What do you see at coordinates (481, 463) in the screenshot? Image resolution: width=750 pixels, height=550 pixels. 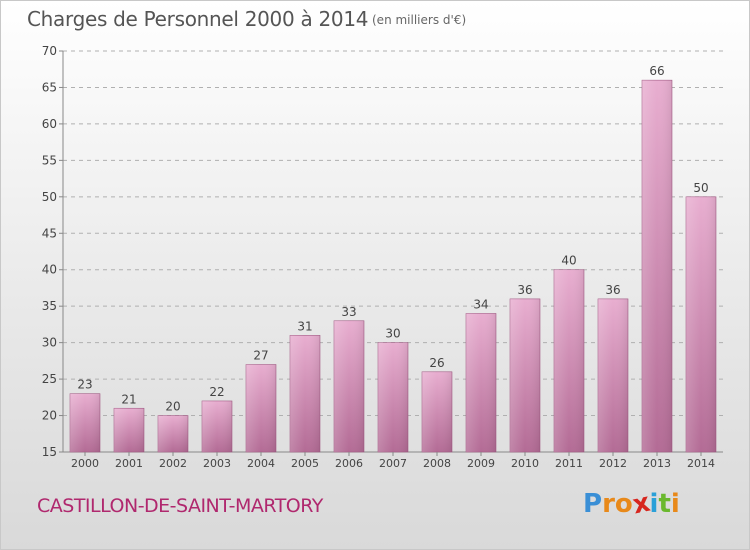 I see `x-tick-label: 2009` at bounding box center [481, 463].